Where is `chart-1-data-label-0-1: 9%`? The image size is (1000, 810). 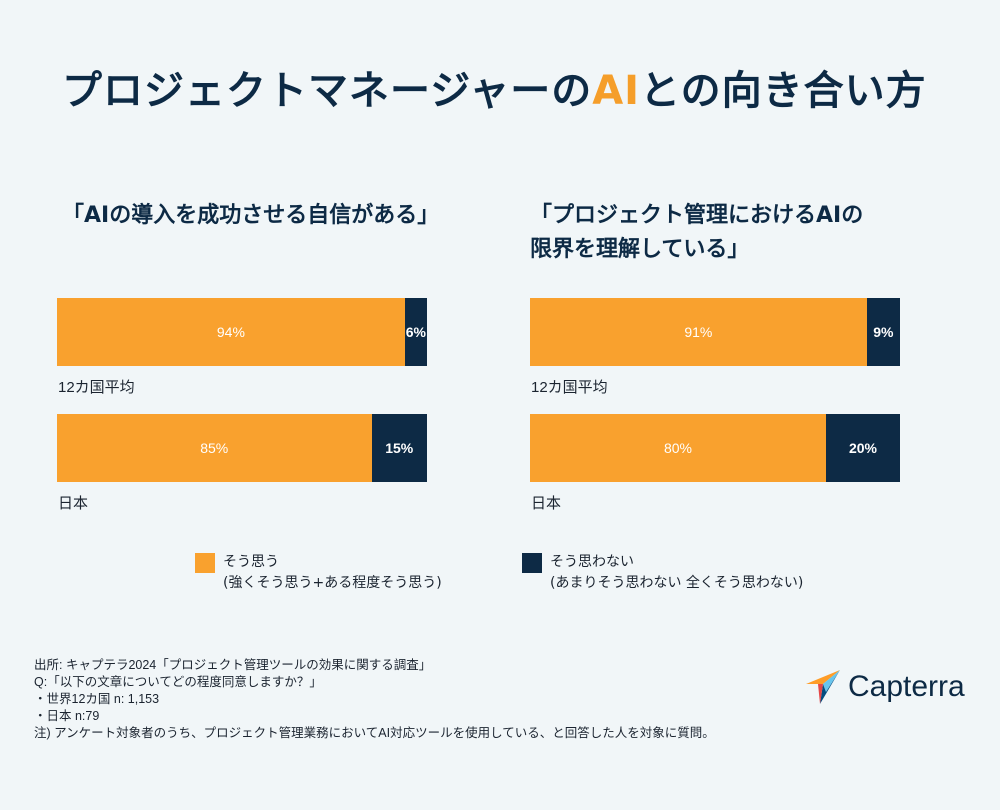
chart-1-data-label-0-1: 9% is located at coordinates (883, 332).